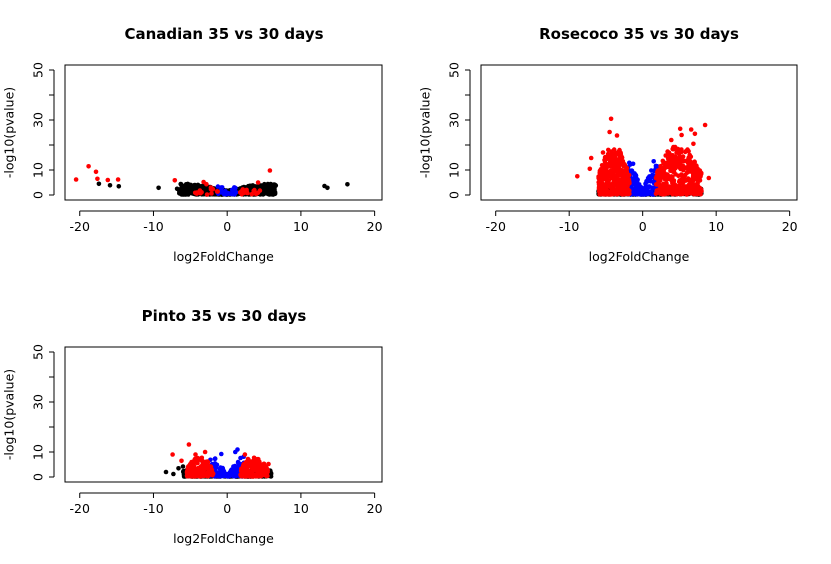 The image size is (831, 564). What do you see at coordinates (38, 170) in the screenshot?
I see `y-tick-label: 10` at bounding box center [38, 170].